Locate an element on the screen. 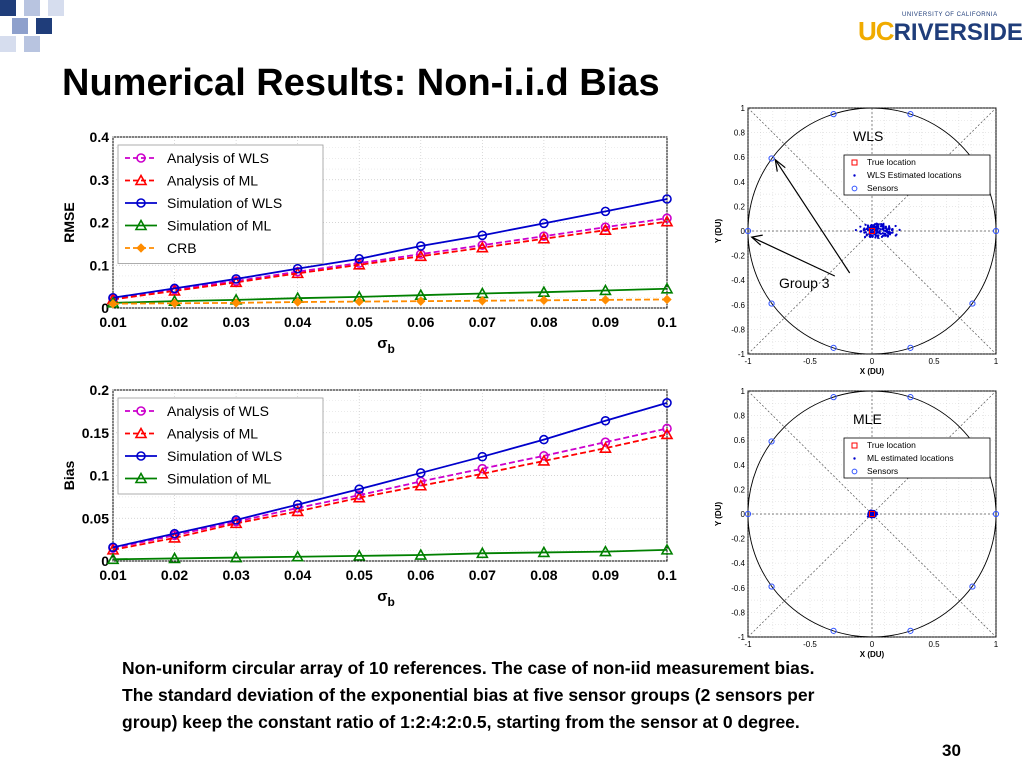 The height and width of the screenshot is (768, 1024). series-simulation-of-wls is located at coordinates (390, 475).